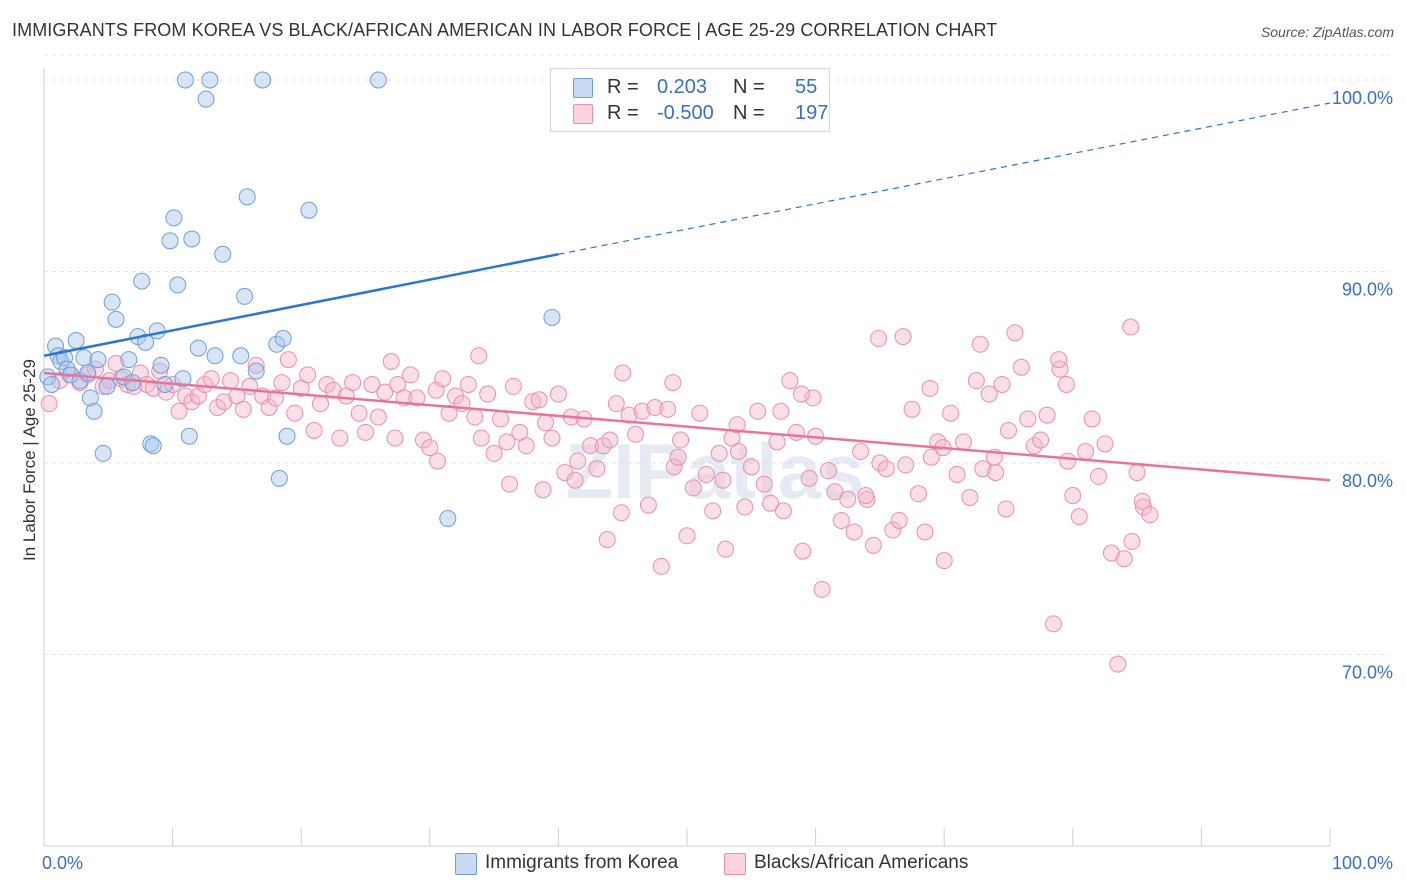  Describe the element at coordinates (582, 862) in the screenshot. I see `legend-label-korea: Immigrants from Korea` at that location.